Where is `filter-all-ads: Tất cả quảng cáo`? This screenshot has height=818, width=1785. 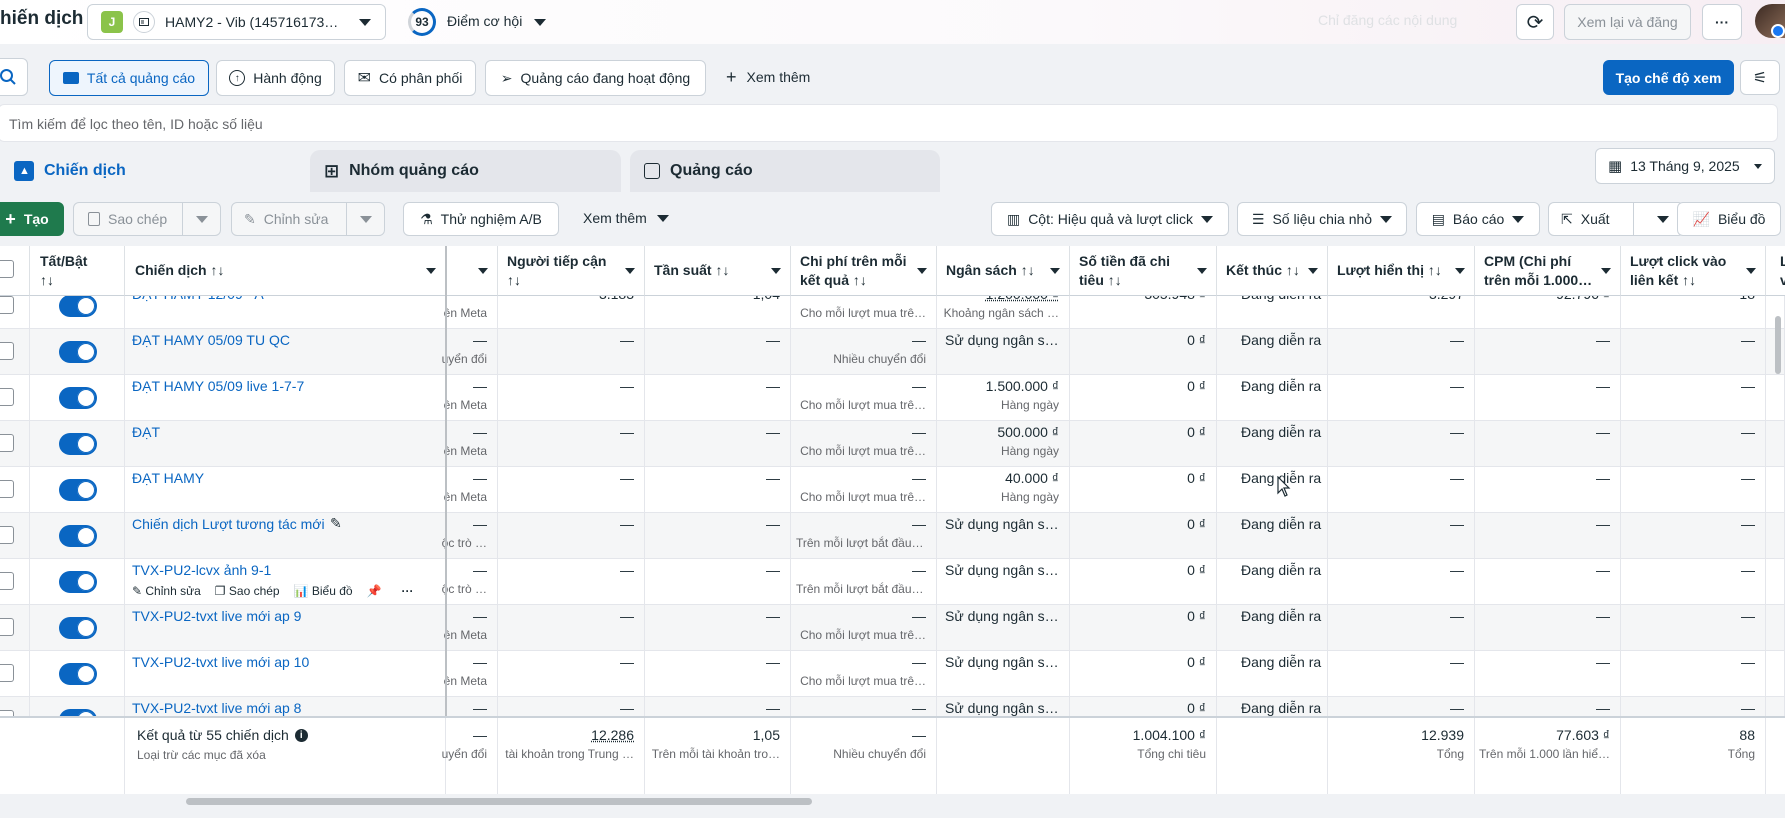 filter-all-ads: Tất cả quảng cáo is located at coordinates (129, 78).